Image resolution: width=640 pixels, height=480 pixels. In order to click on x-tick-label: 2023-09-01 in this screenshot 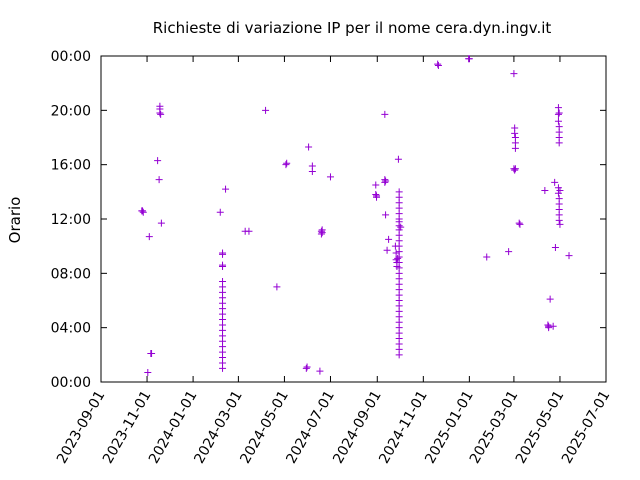, I will do `click(81, 427)`.